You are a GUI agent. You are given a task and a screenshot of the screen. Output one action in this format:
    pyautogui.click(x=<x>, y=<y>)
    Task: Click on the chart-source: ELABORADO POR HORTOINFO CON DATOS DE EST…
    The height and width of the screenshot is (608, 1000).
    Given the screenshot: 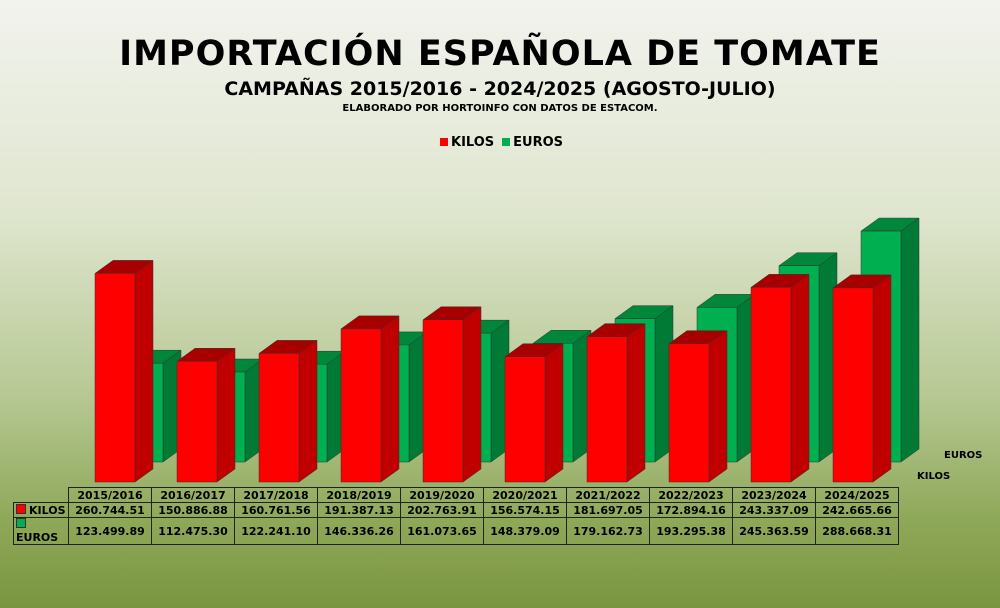 What is the action you would take?
    pyautogui.click(x=500, y=108)
    